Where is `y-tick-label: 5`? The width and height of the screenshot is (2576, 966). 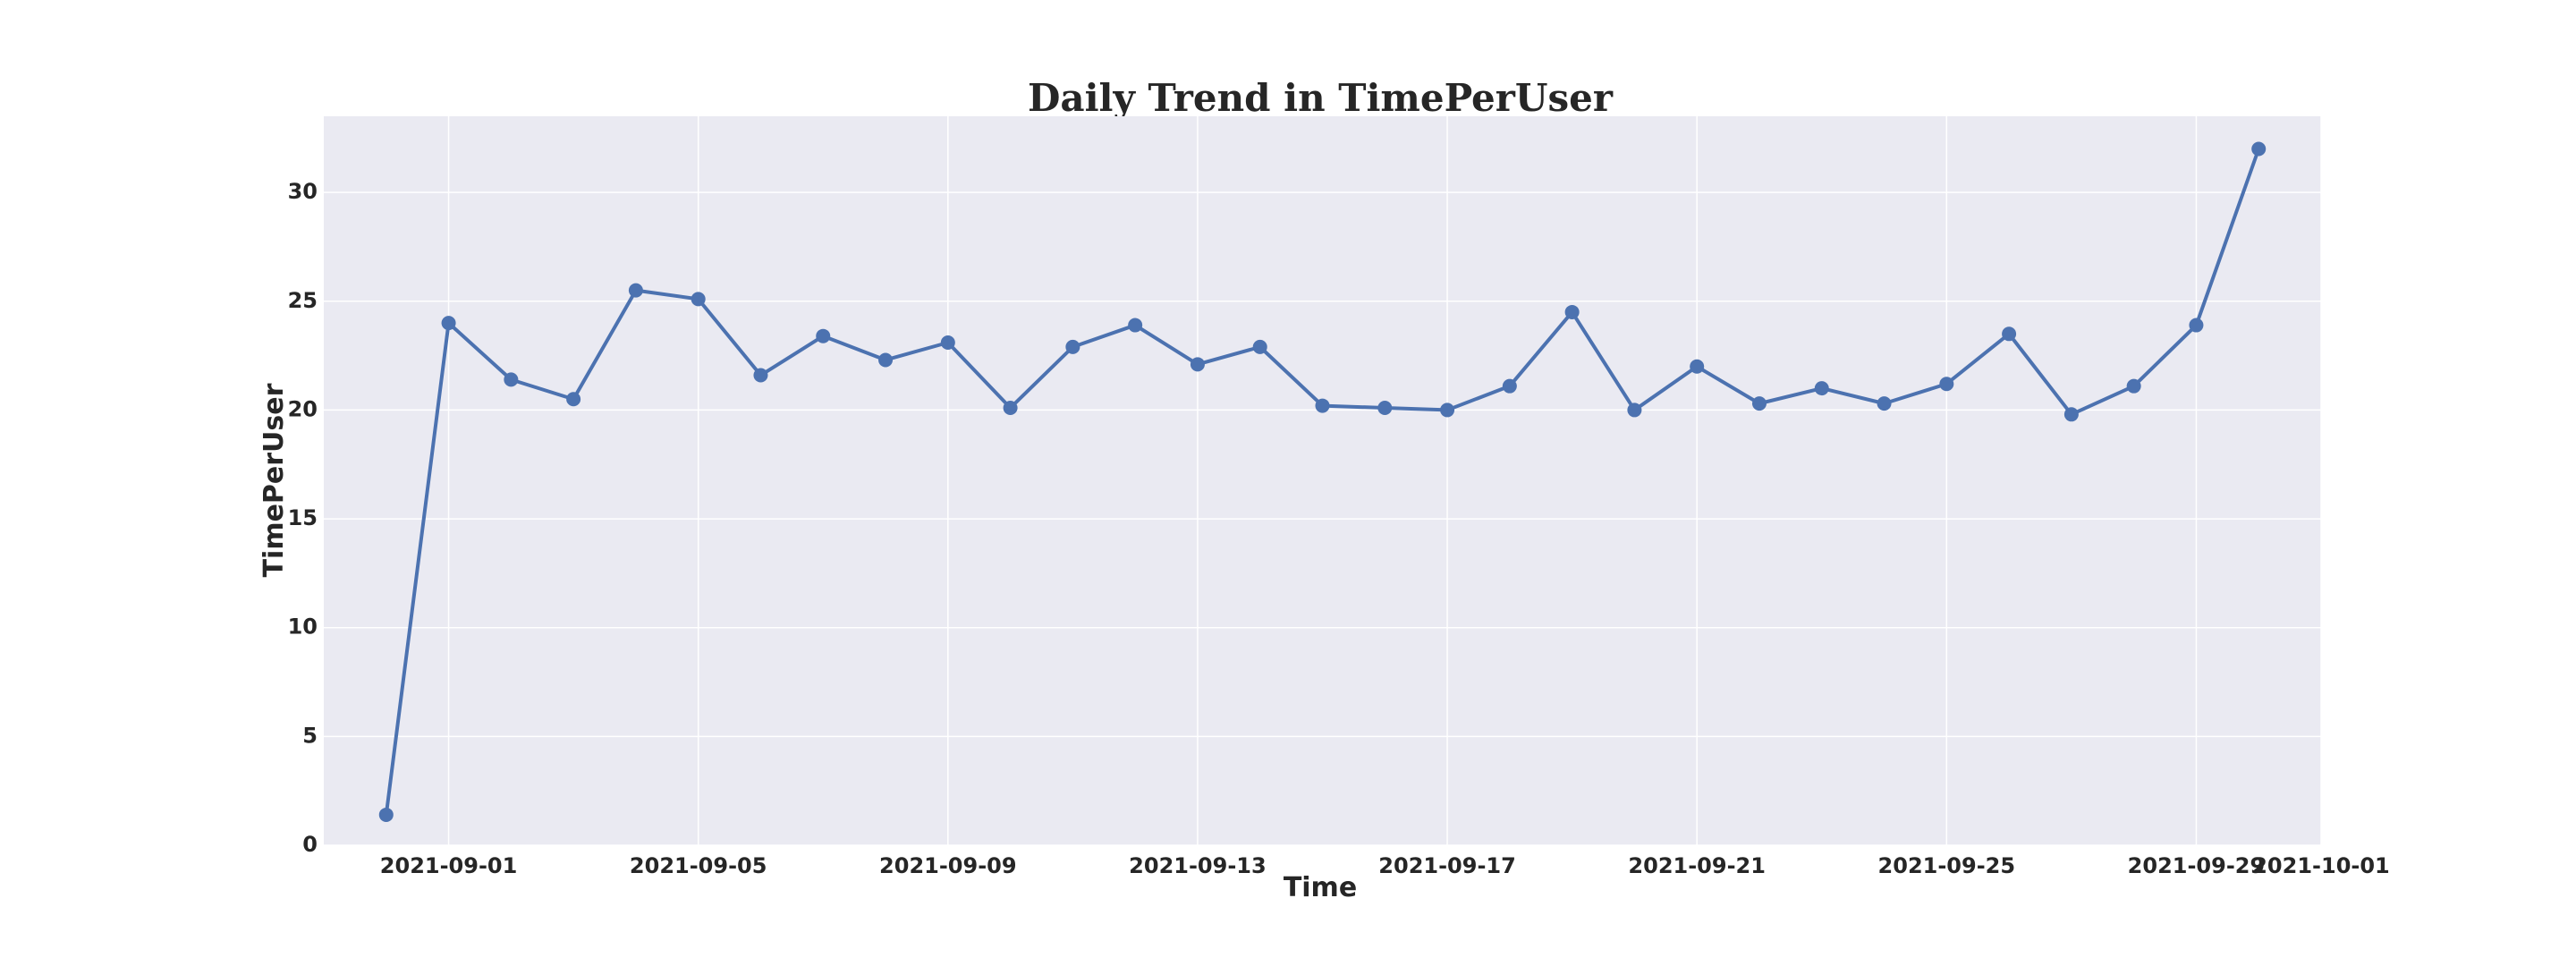
y-tick-label: 5 is located at coordinates (310, 735).